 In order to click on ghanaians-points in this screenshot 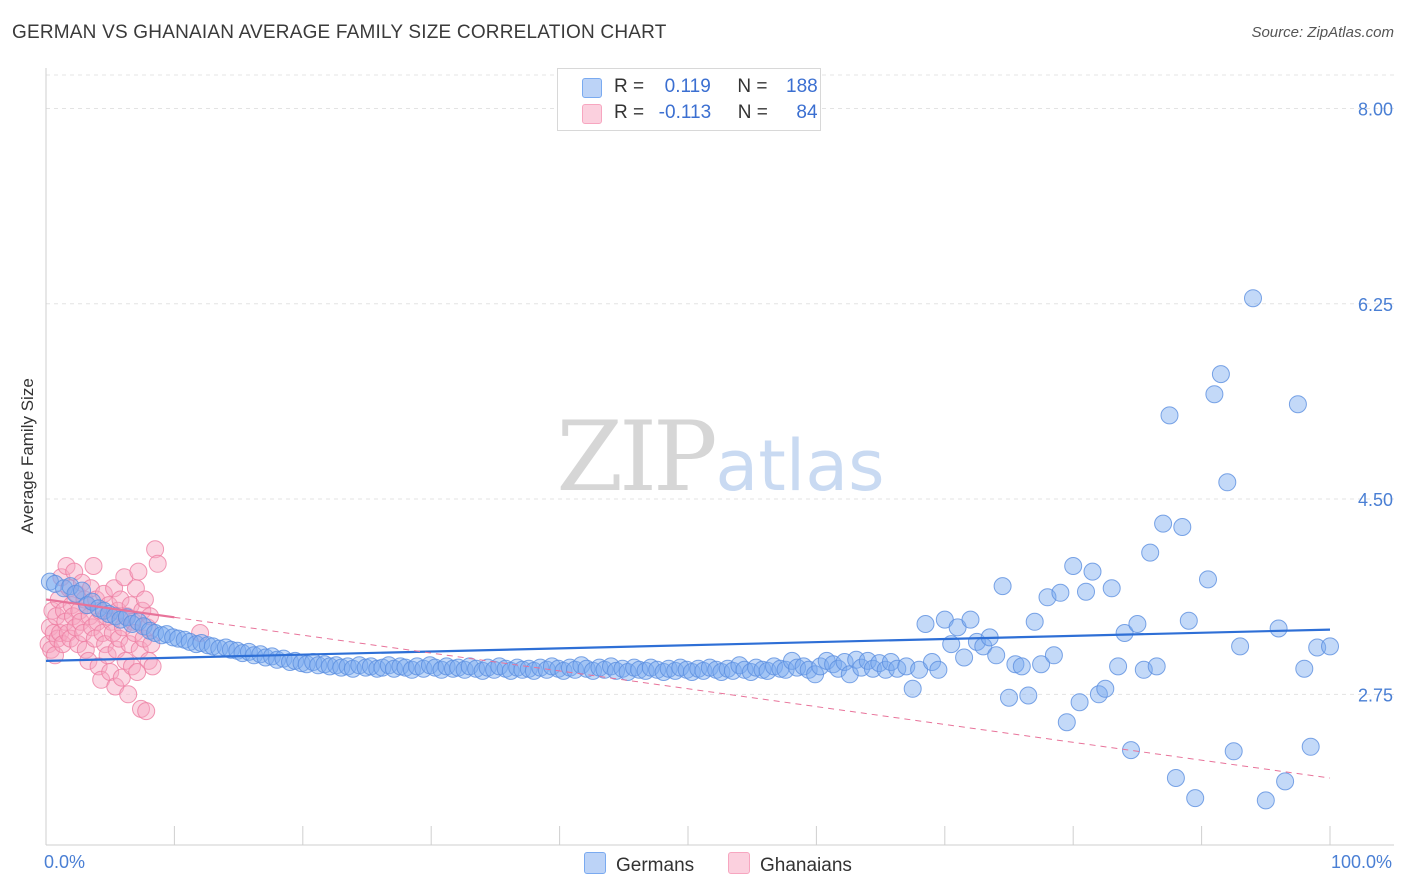, I will do `click(124, 630)`.